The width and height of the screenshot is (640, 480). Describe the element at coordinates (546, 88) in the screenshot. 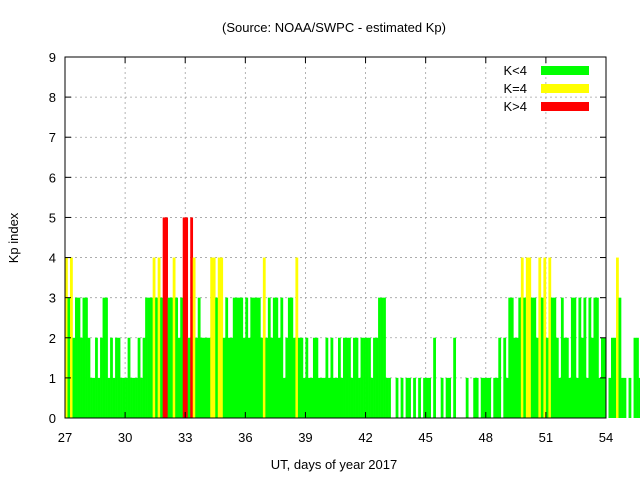

I see `legend-item-mid: K=4` at that location.